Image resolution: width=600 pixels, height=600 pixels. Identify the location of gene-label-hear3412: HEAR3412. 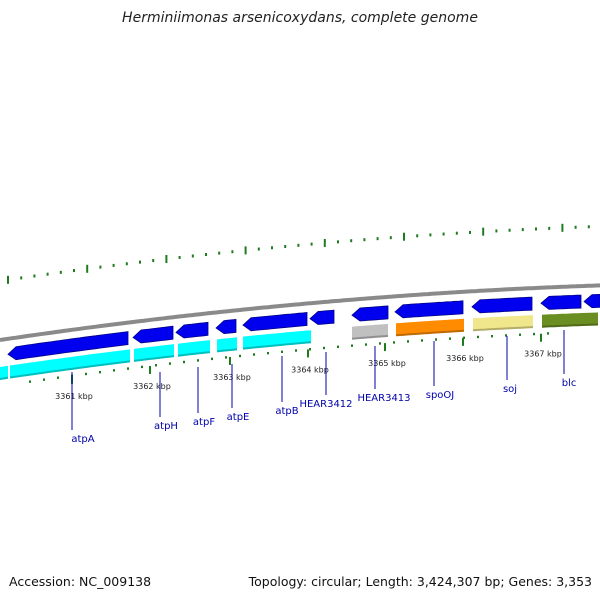
(325, 404).